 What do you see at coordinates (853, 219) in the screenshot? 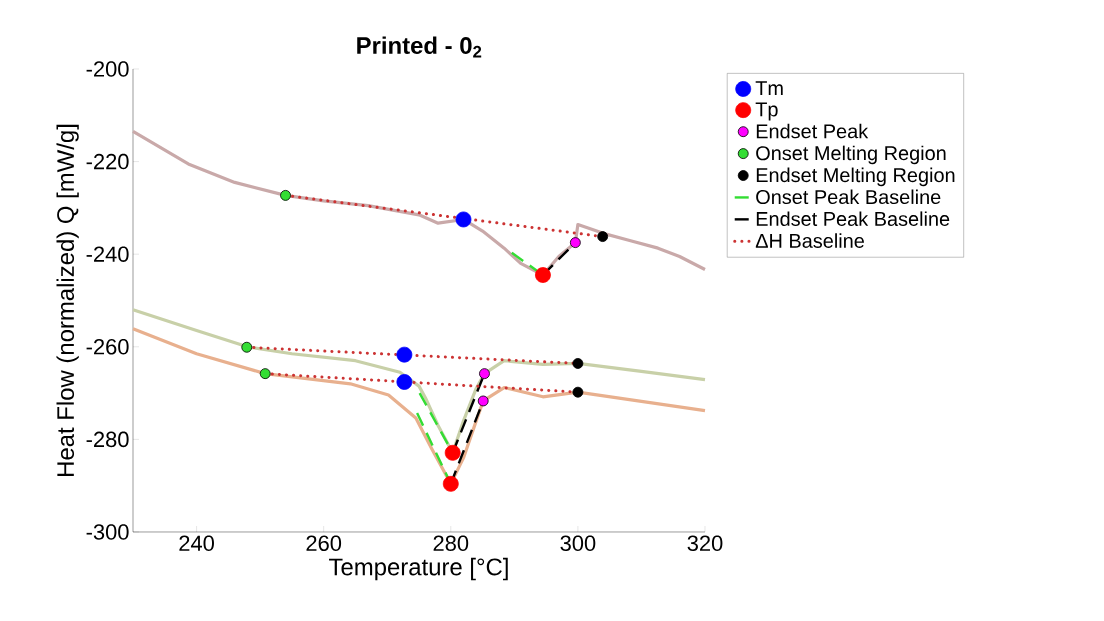
I see `legend-label: Endset Peak Baseline` at bounding box center [853, 219].